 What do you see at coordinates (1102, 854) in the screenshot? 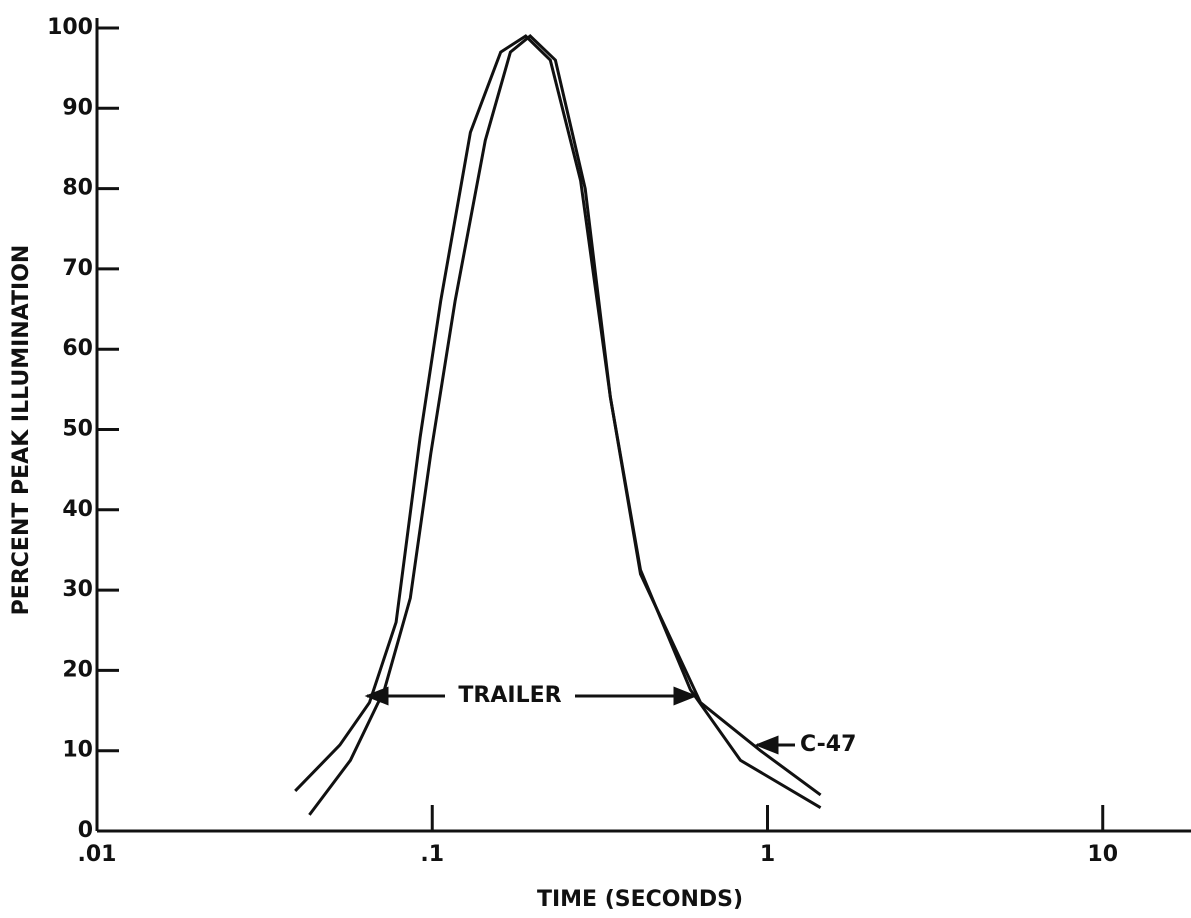
I see `x-tick-label: 10` at bounding box center [1102, 854].